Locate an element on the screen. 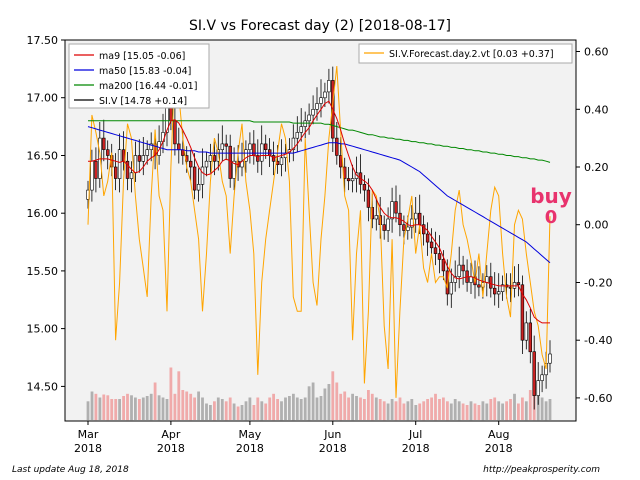  buy-annotation: buy 0 is located at coordinates (551, 206).